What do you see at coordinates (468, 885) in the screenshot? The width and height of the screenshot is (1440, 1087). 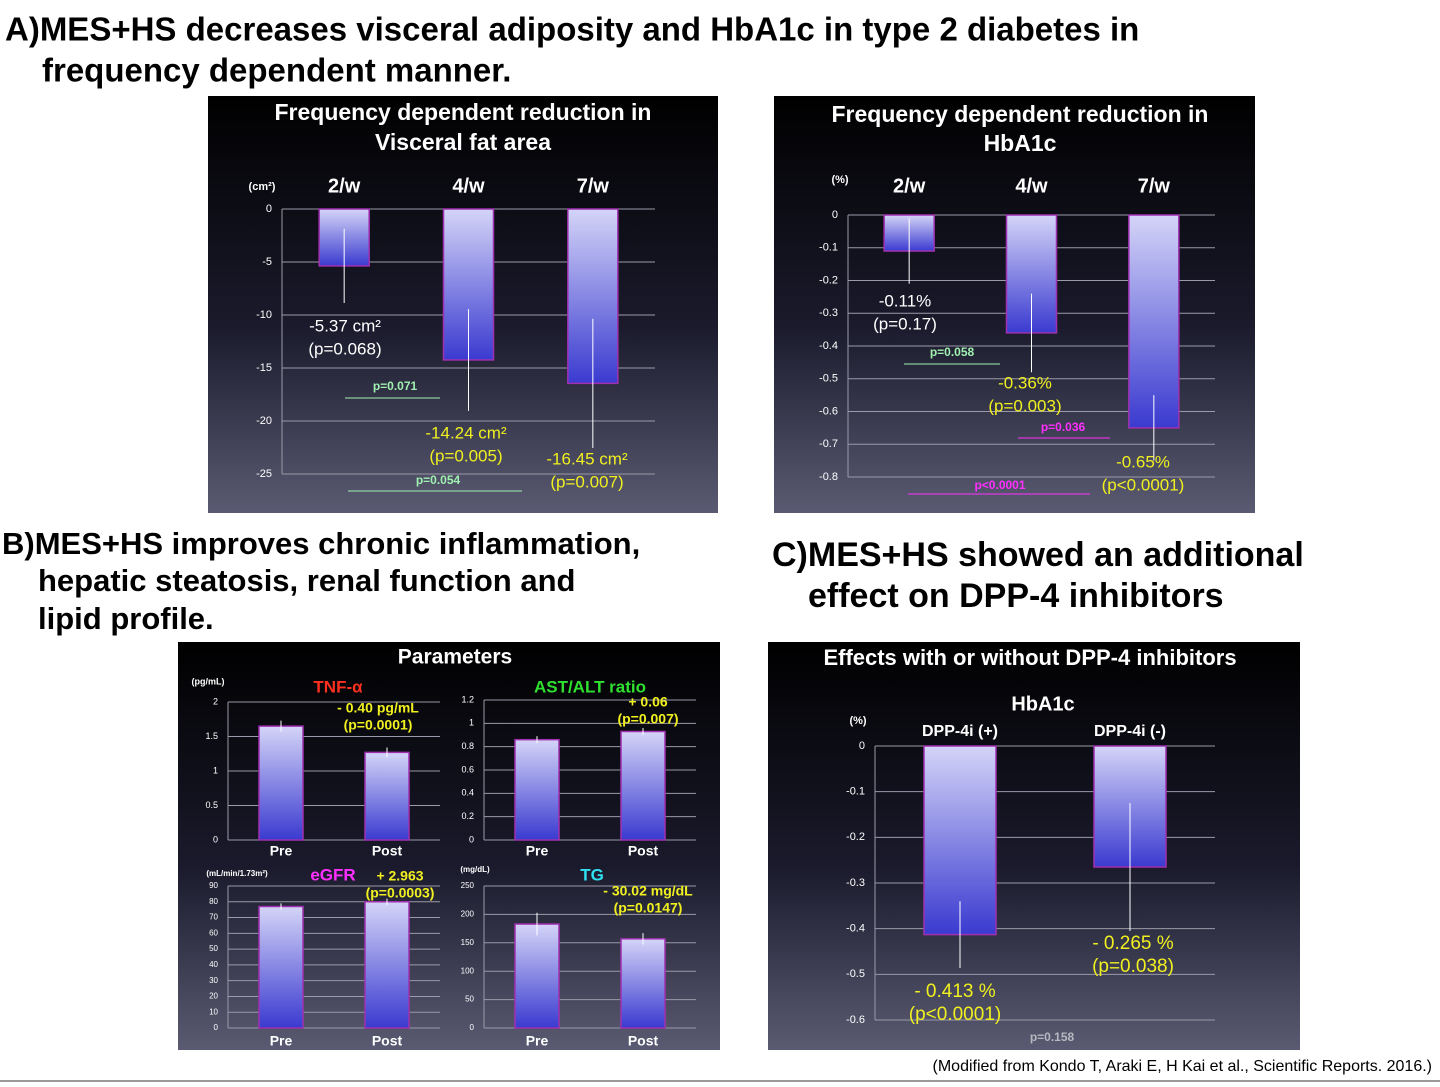 I see `y-tick-label: 250` at bounding box center [468, 885].